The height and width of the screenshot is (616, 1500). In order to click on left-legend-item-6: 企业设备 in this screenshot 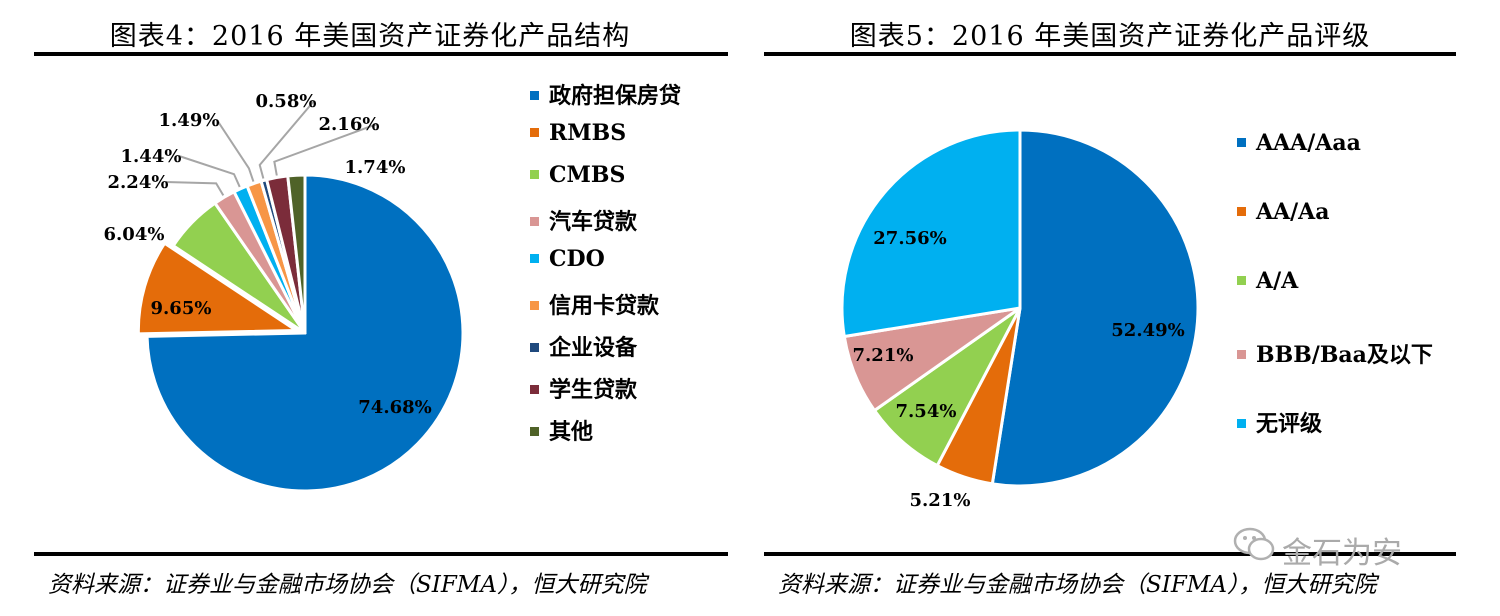, I will do `click(583, 346)`.